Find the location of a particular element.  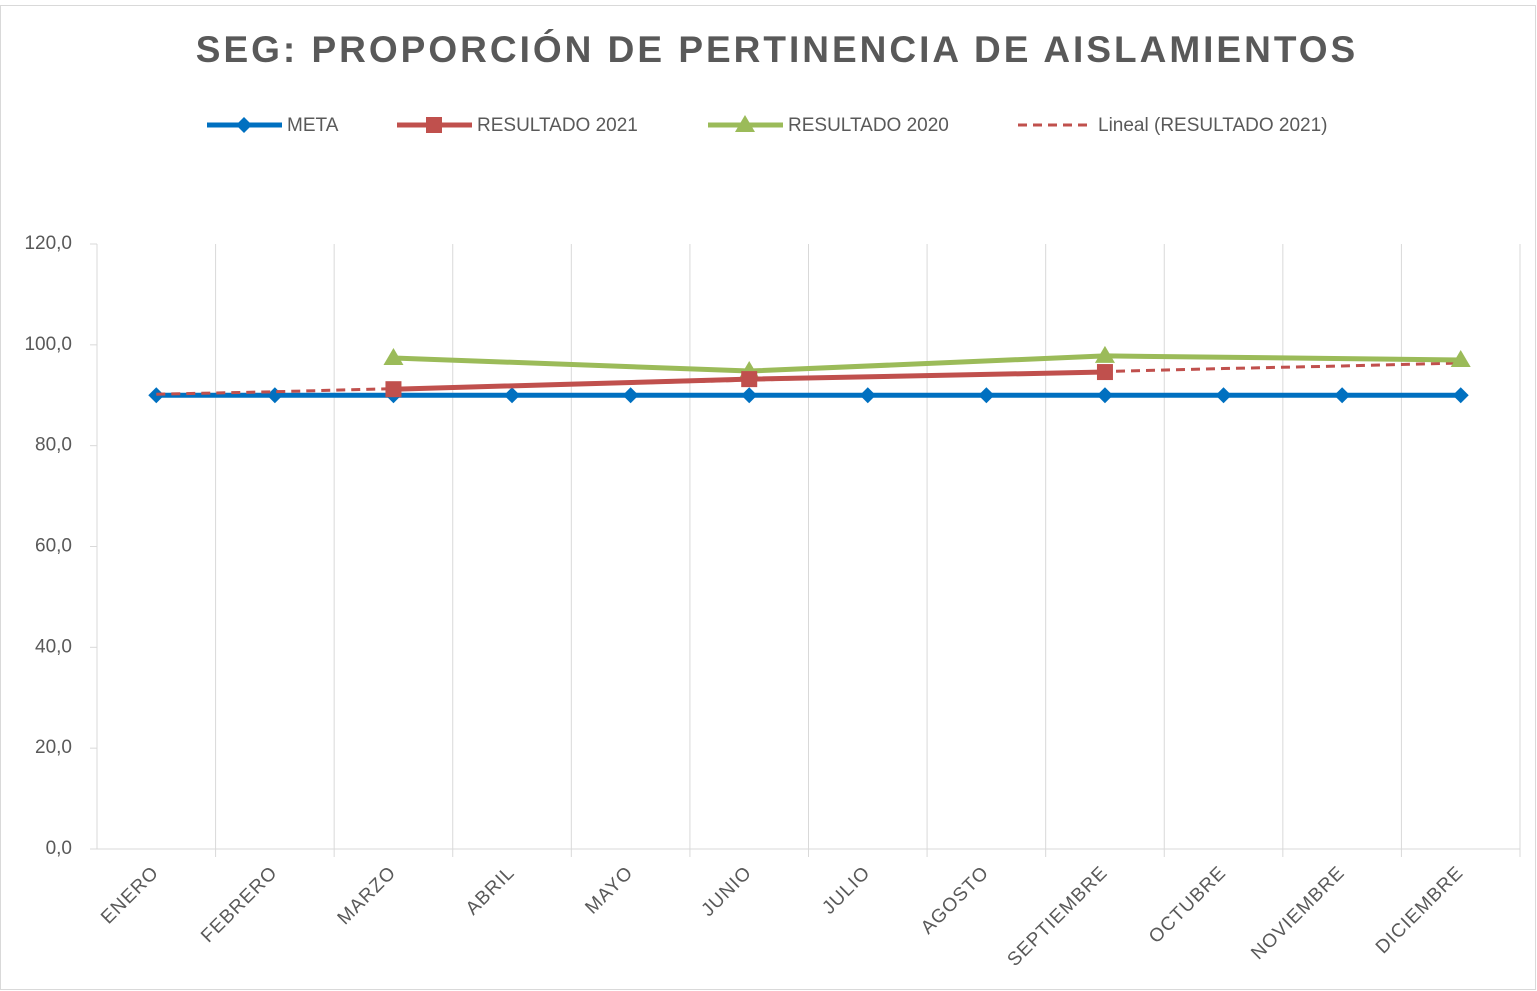

y-tick-label: 100,0 is located at coordinates (48, 344).